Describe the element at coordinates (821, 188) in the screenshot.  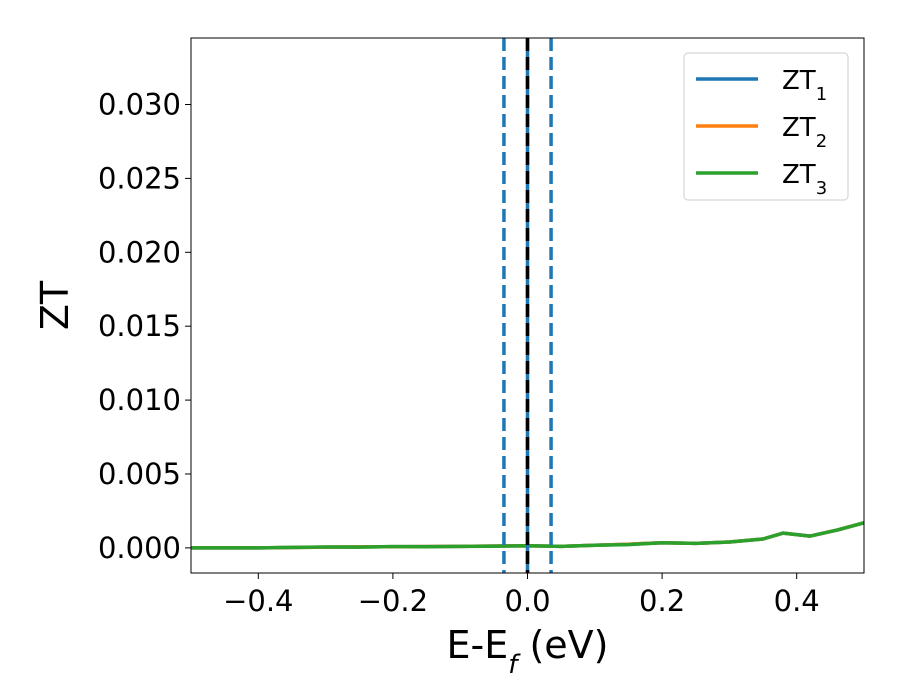
I see `legend-label-sub: 3` at that location.